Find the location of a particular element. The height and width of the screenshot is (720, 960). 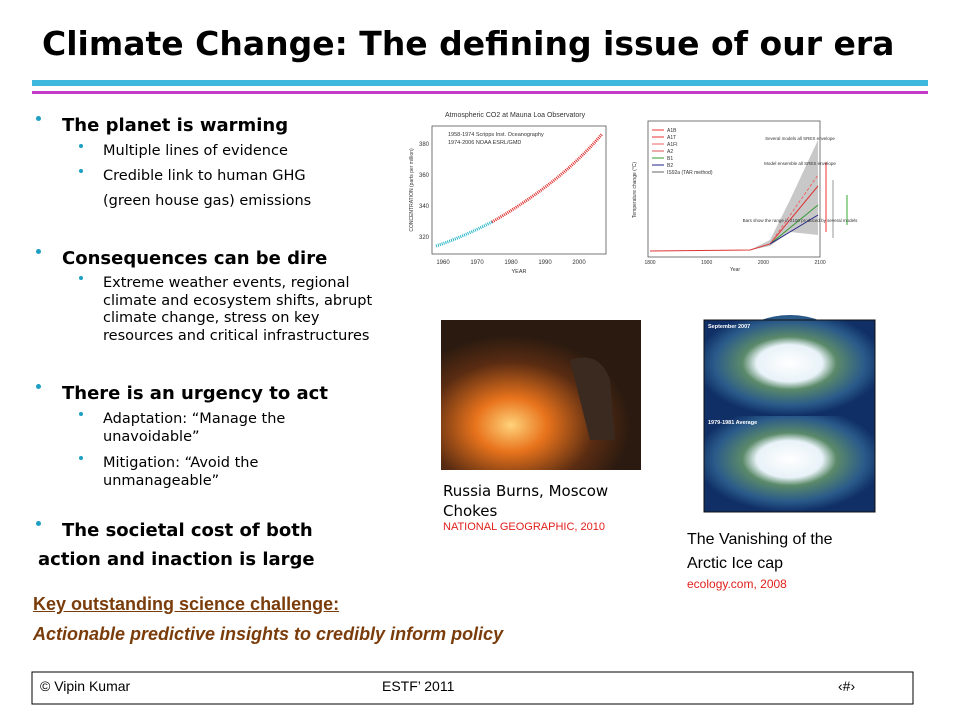

arctic-caption: The Vanishing of the Arctic Ice cap is located at coordinates (760, 552).